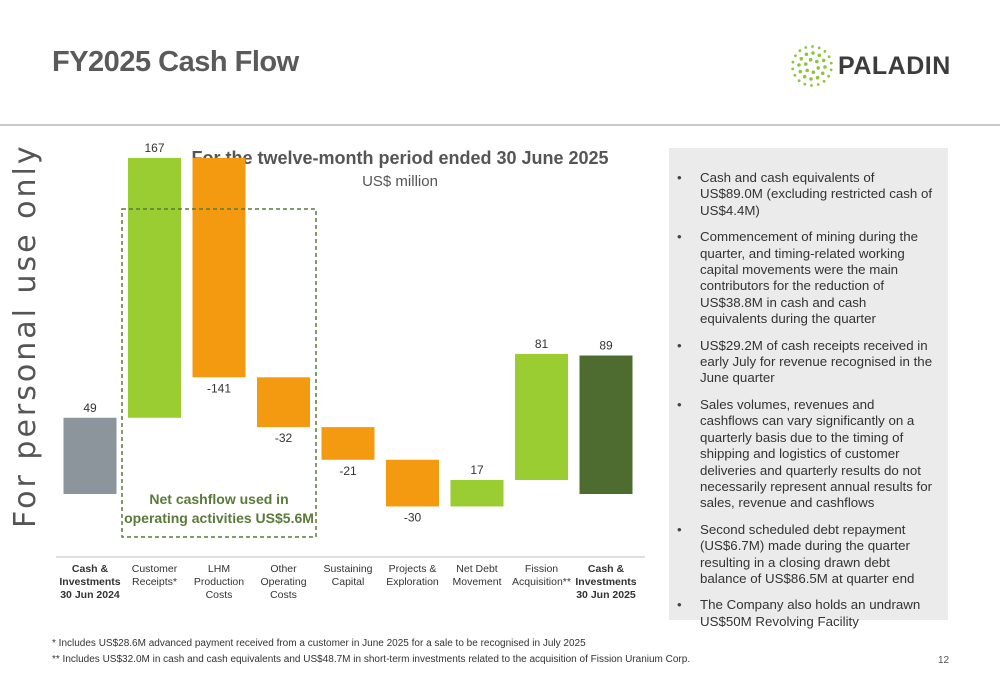 This screenshot has width=1000, height=685. Describe the element at coordinates (90, 408) in the screenshot. I see `data-label-0: 49` at that location.